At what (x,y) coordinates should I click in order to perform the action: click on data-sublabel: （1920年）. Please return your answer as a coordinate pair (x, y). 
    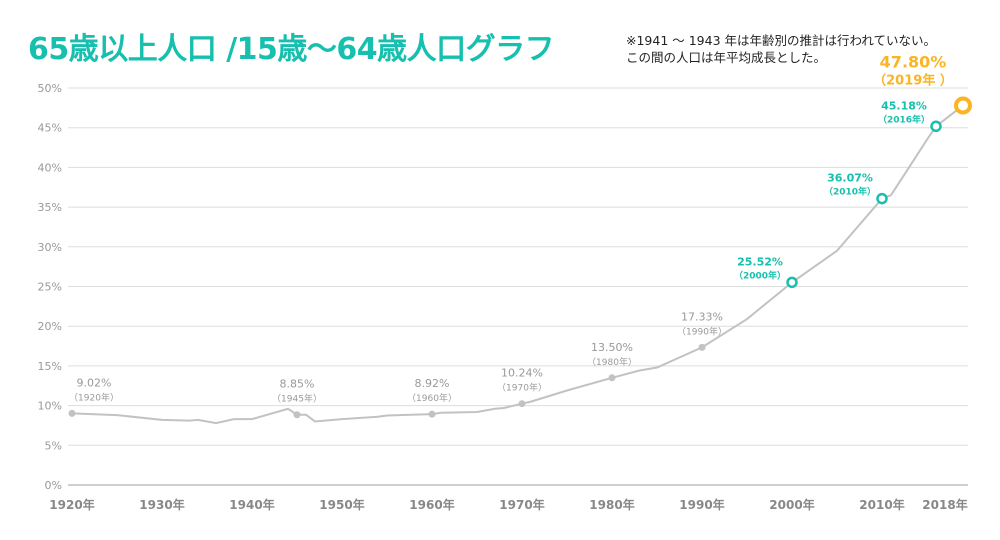
    Looking at the image, I should click on (94, 397).